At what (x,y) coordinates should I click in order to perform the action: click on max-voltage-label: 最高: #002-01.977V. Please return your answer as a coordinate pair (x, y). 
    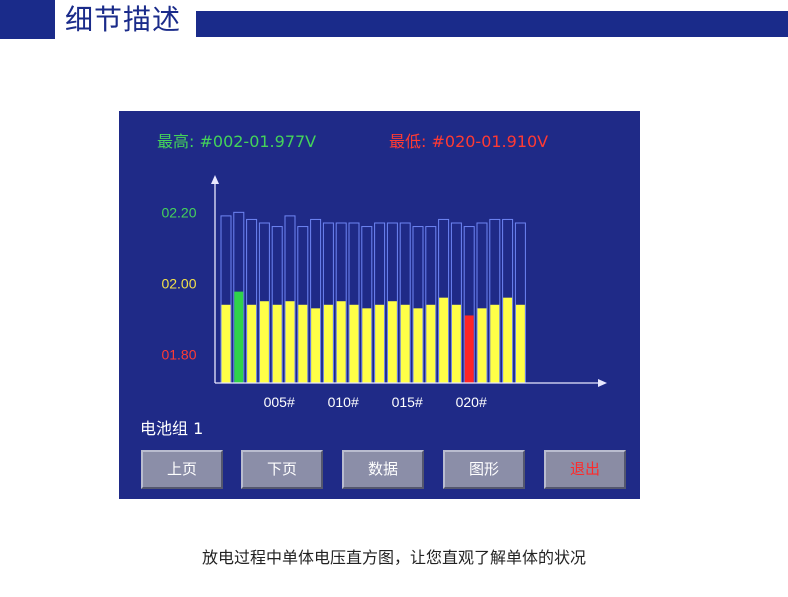
    Looking at the image, I should click on (237, 141).